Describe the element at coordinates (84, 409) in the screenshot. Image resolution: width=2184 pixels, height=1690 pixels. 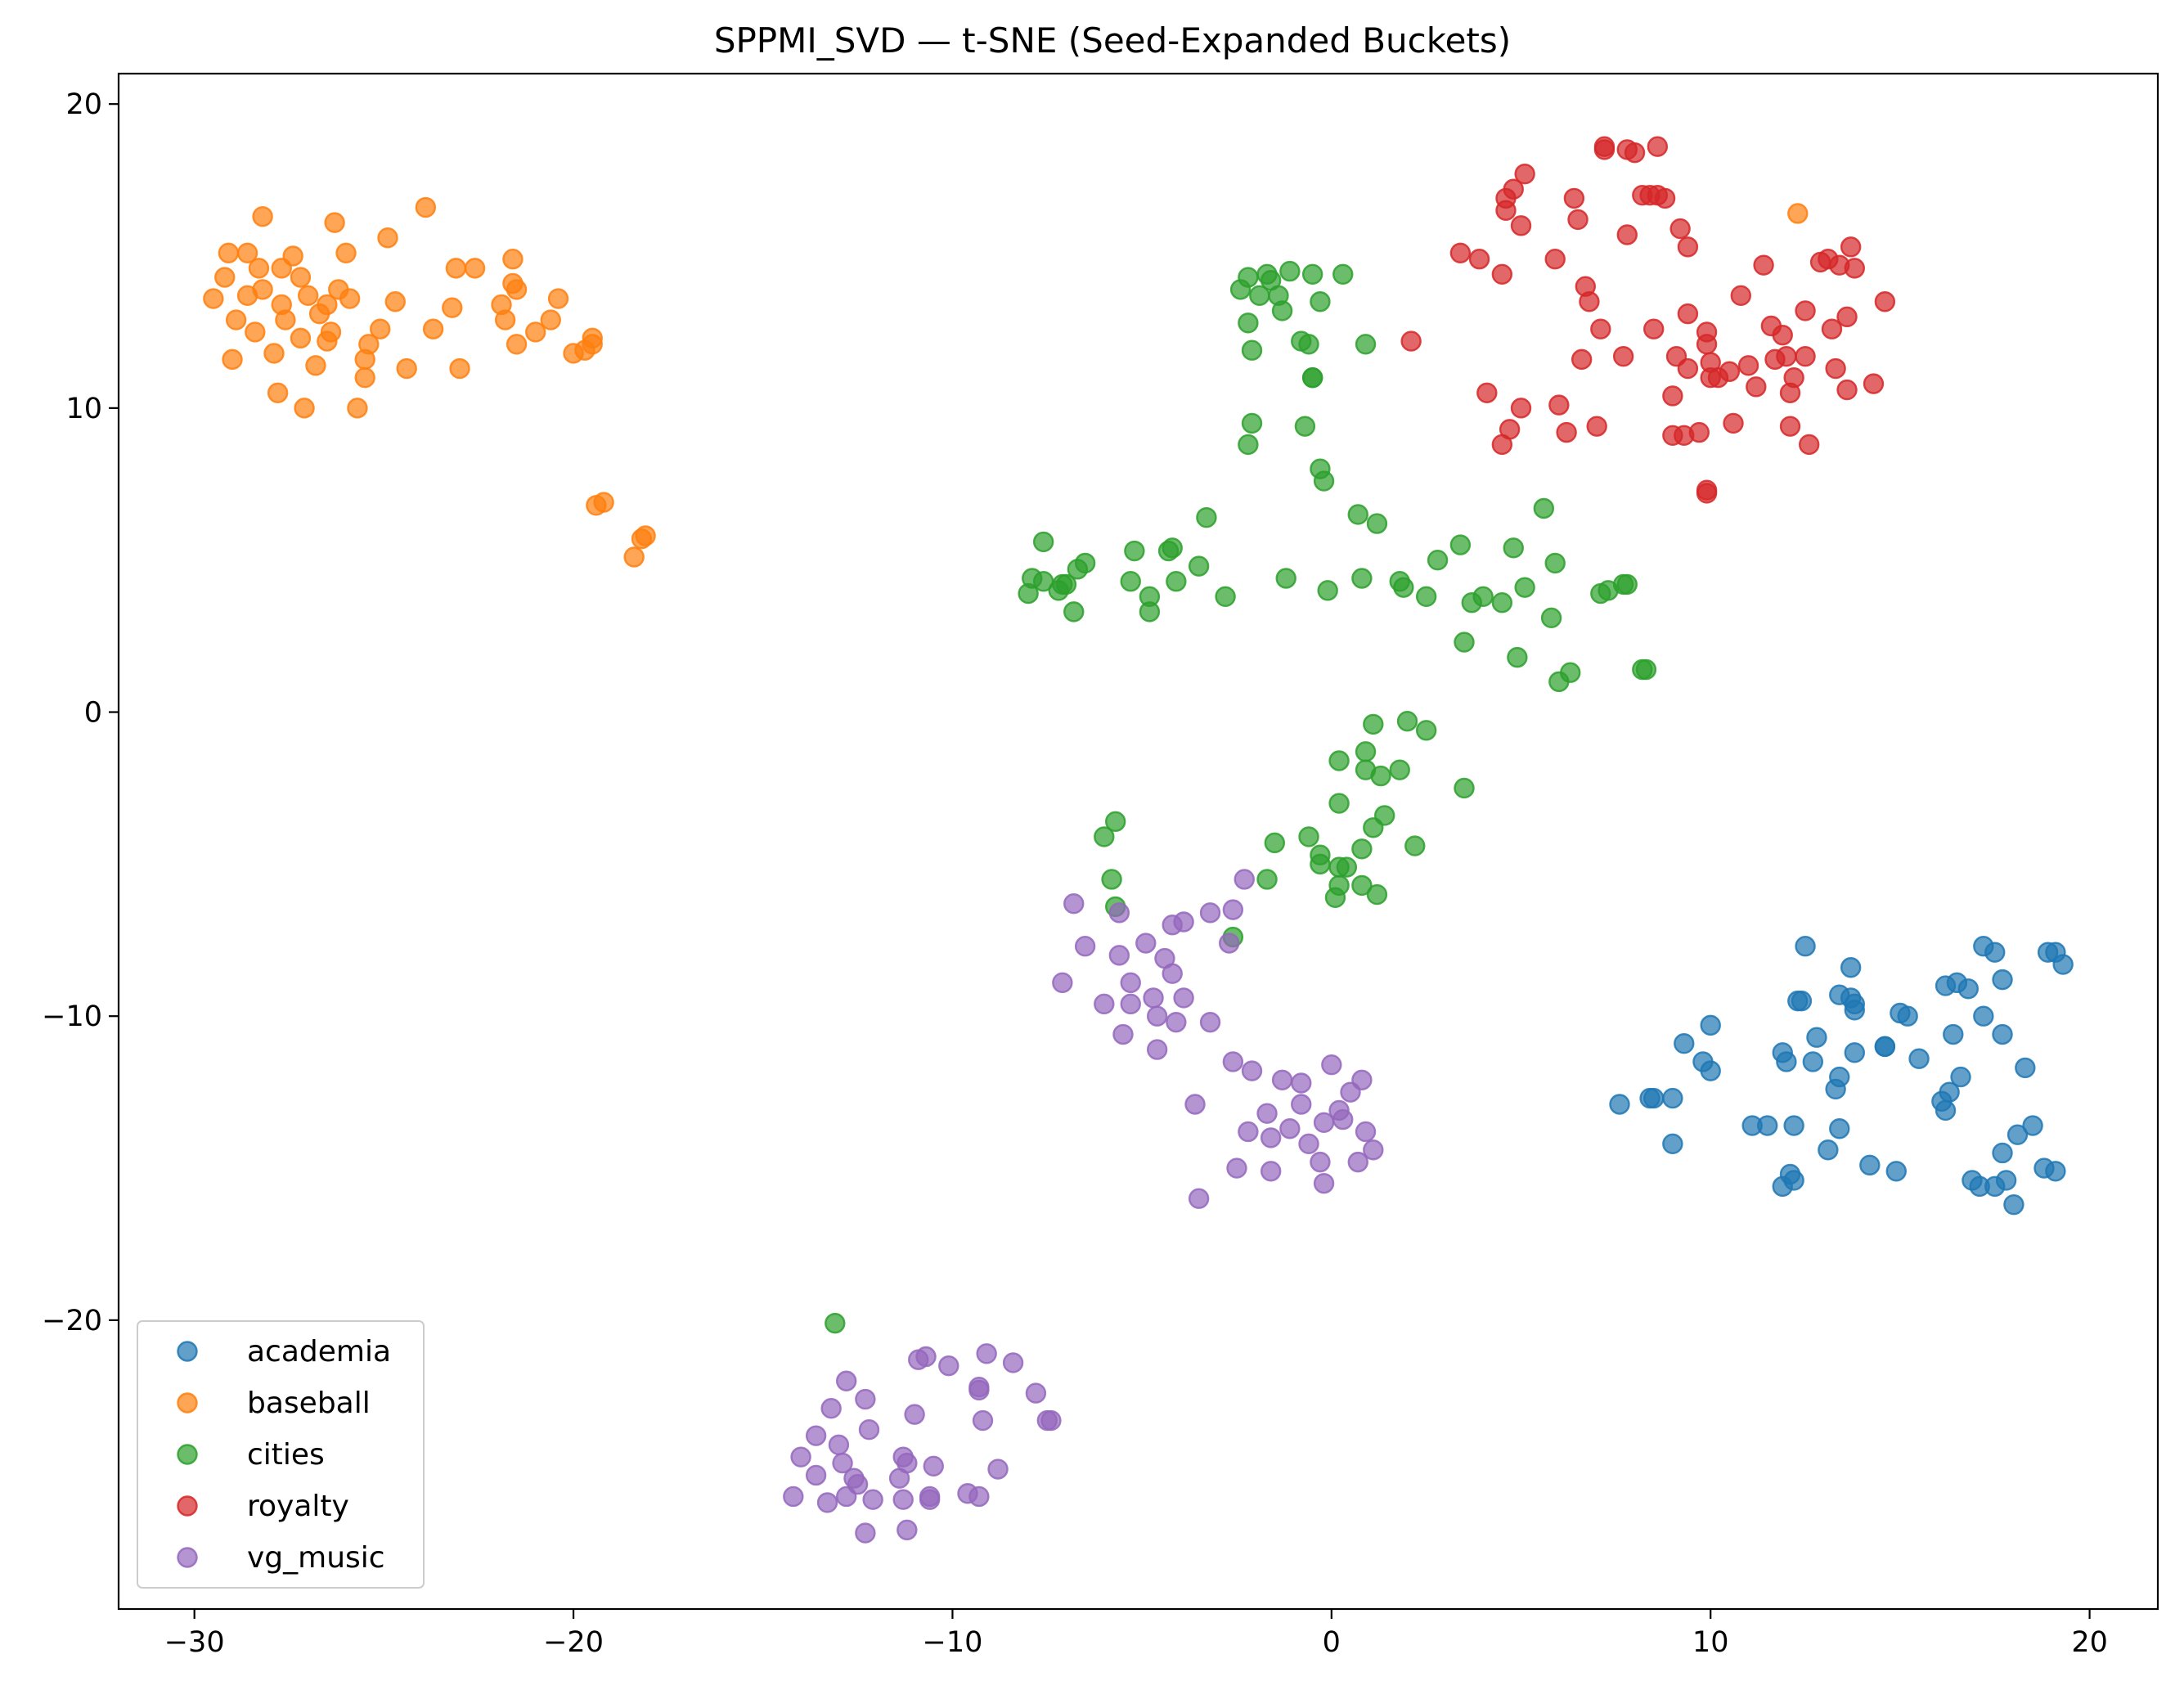
I see `y-tick-label: 10` at that location.